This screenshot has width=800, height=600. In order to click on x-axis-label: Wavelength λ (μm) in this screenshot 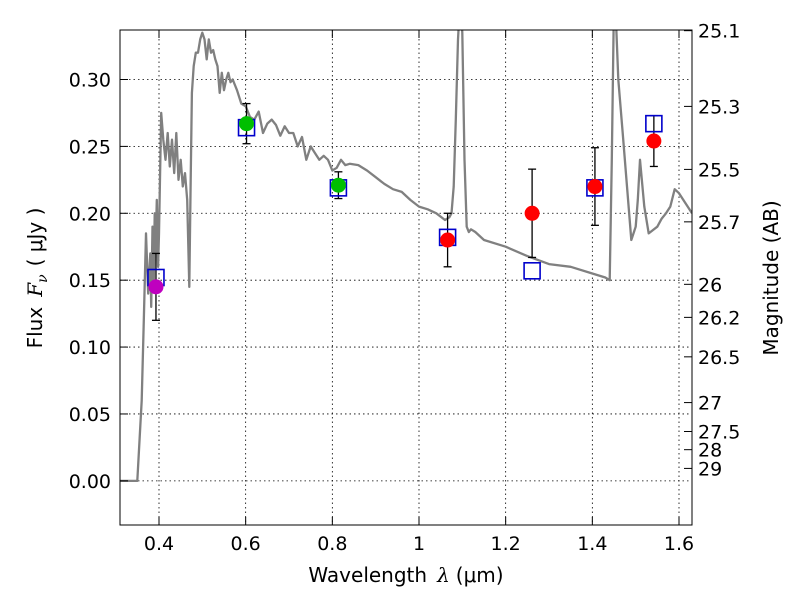, I will do `click(405, 575)`.